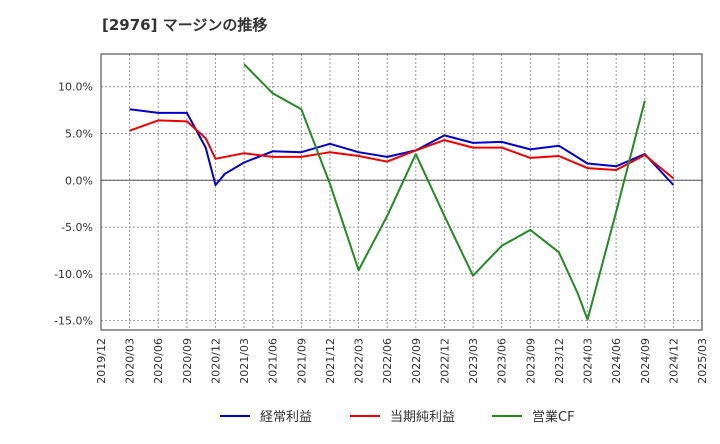 The height and width of the screenshot is (444, 720). What do you see at coordinates (185, 25) in the screenshot?
I see `chart-title: [2976] マージンの推移` at bounding box center [185, 25].